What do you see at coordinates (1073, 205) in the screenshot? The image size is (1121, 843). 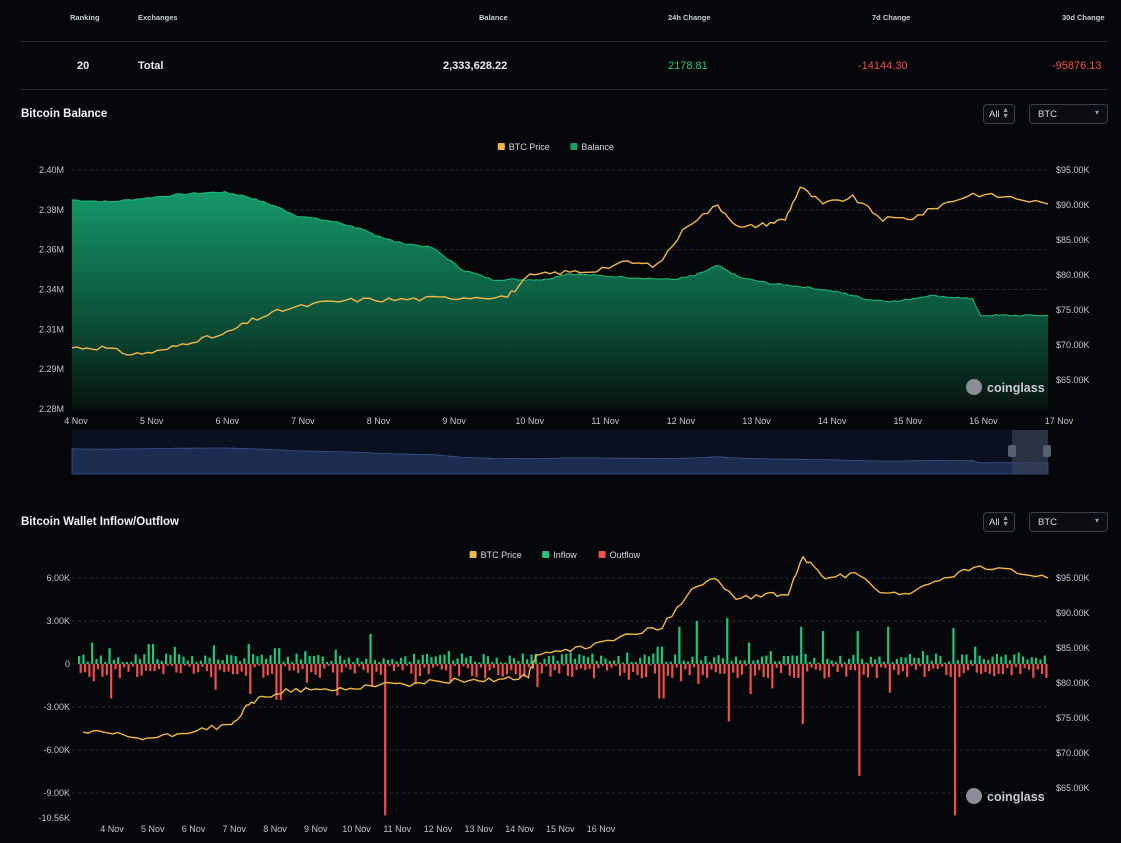 I see `y-right-tick: $90.00K` at bounding box center [1073, 205].